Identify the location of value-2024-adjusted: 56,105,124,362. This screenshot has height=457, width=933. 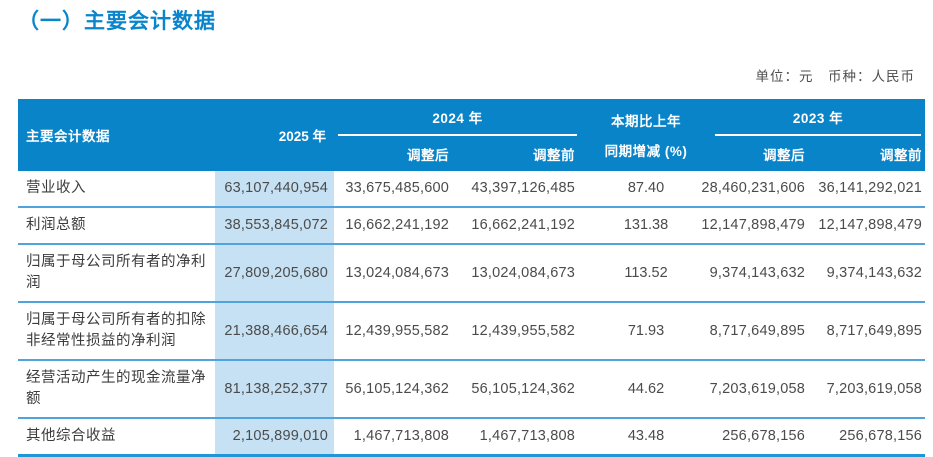
(397, 388).